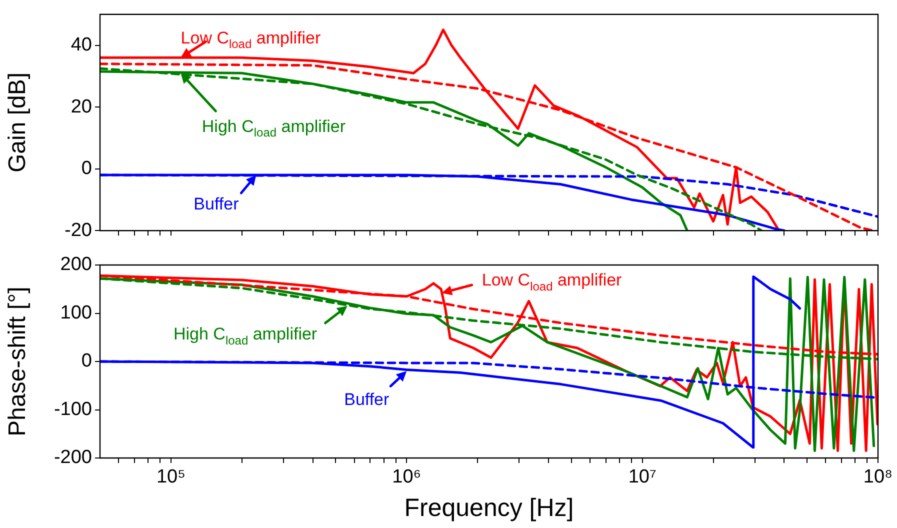 This screenshot has width=897, height=528. I want to click on x-tick-label: 10⁸, so click(878, 477).